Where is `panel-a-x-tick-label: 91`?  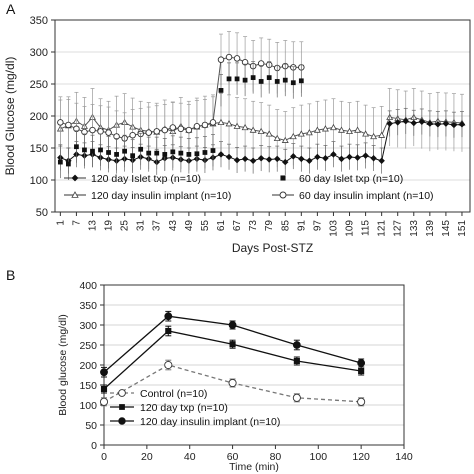 panel-a-x-tick-label: 91 is located at coordinates (301, 226).